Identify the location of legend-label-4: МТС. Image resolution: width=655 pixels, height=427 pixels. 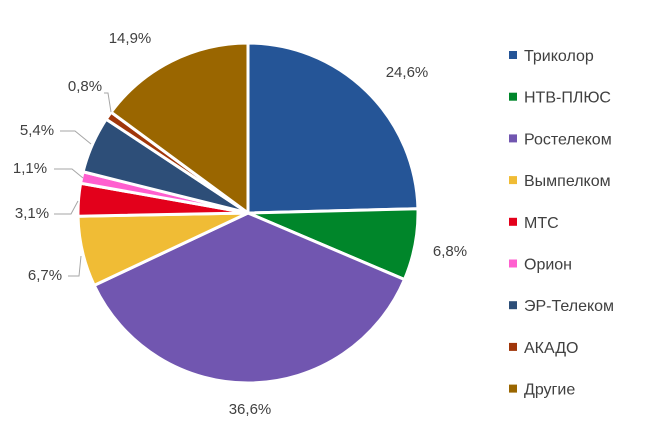
(541, 223).